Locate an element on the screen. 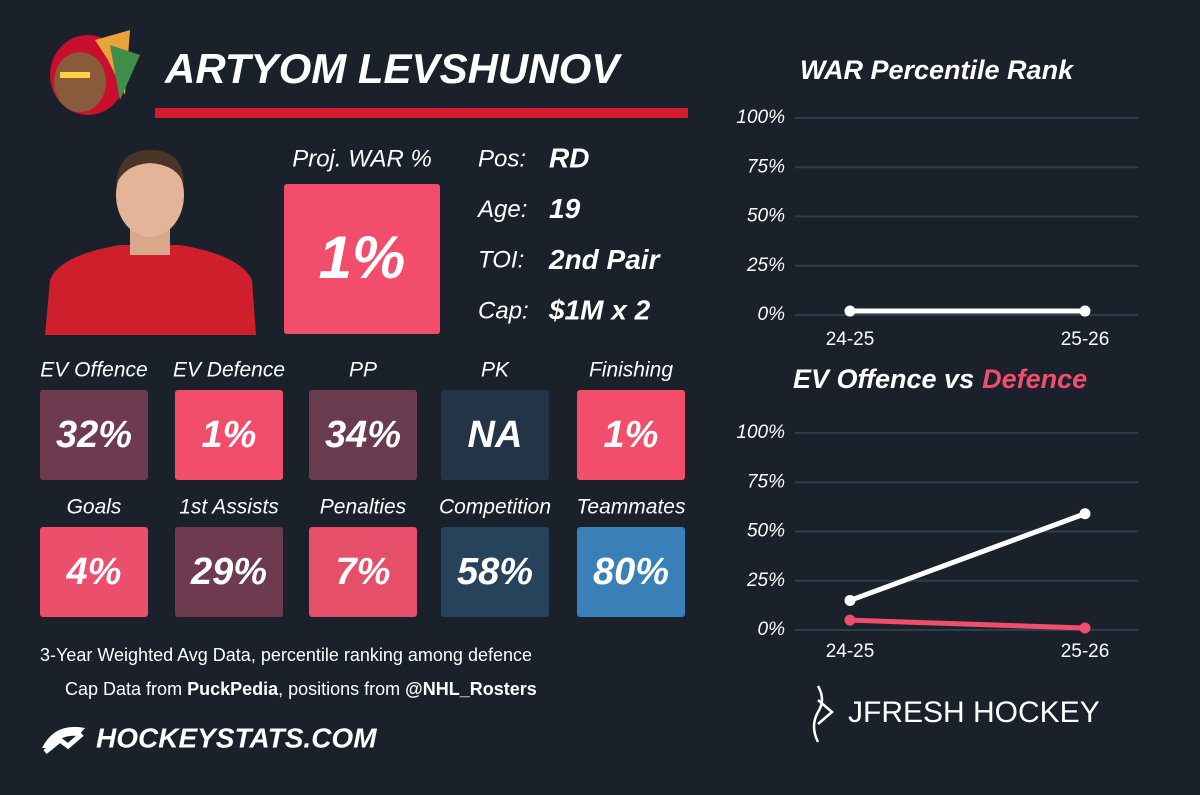 This screenshot has width=1200, height=795. tile-value: 7% is located at coordinates (363, 572).